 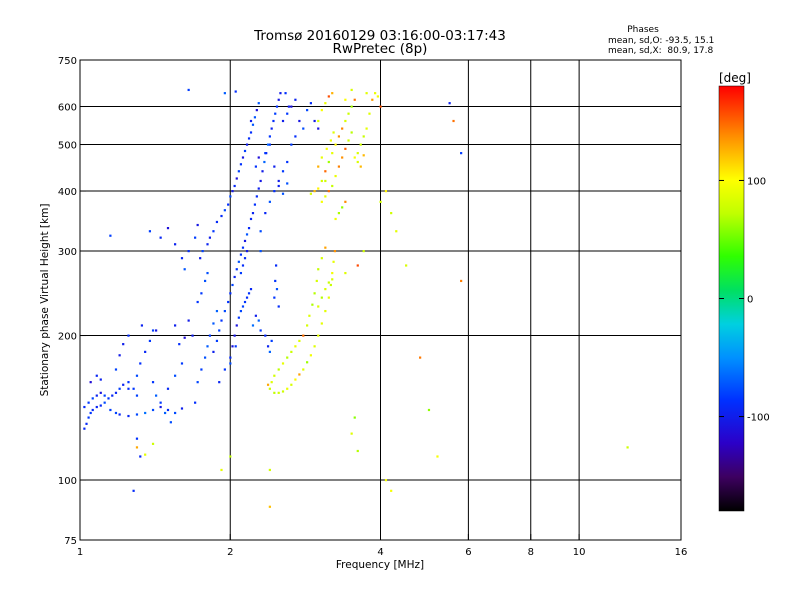 What do you see at coordinates (67, 481) in the screenshot?
I see `y-tick-label: 100` at bounding box center [67, 481].